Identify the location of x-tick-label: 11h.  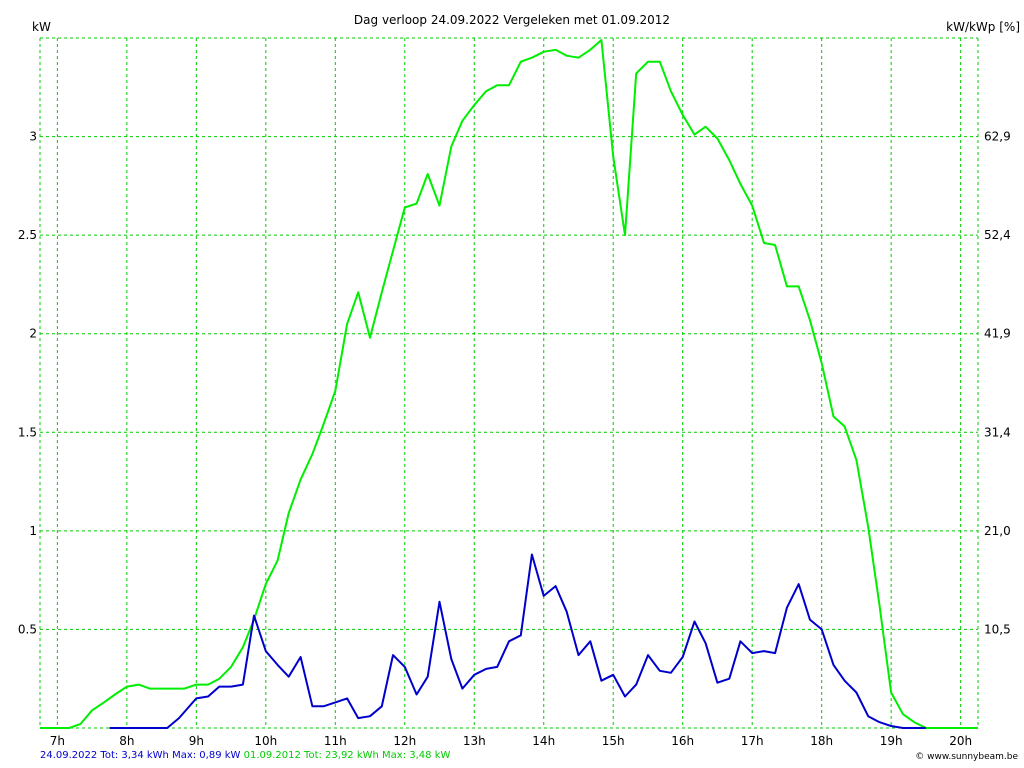
(335, 741).